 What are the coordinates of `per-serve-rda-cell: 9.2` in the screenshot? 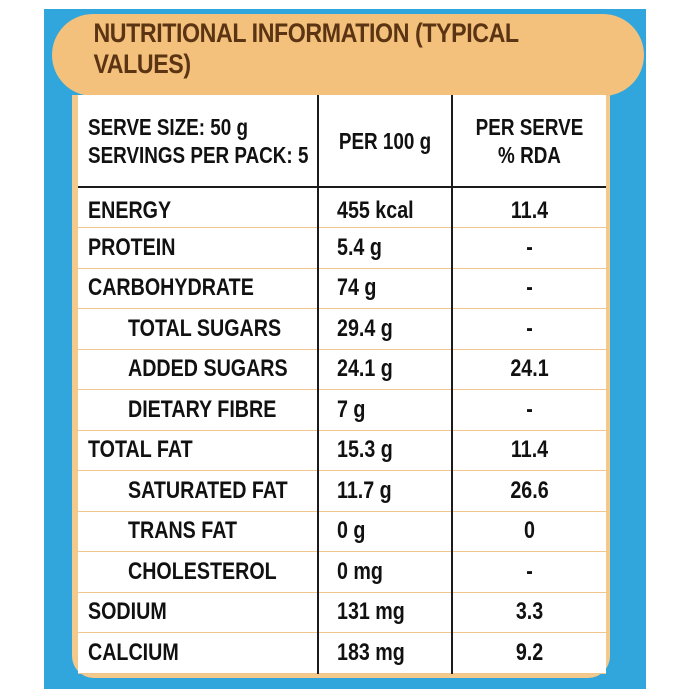 It's located at (529, 653).